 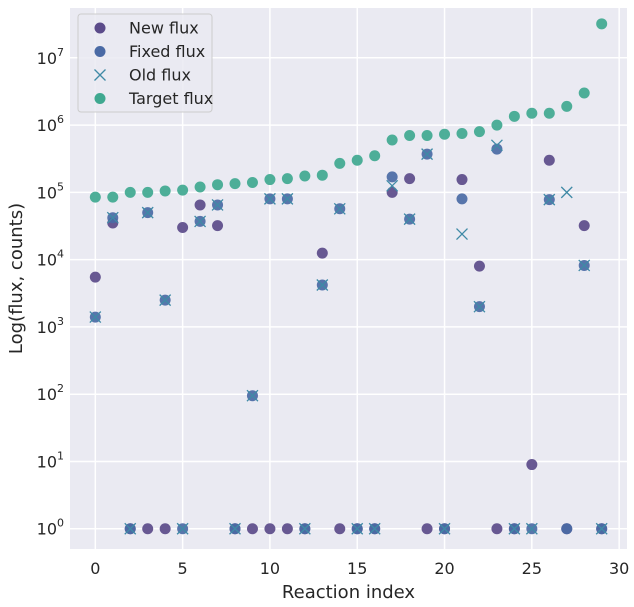 I want to click on y-tick-label: 10², so click(x=50, y=393).